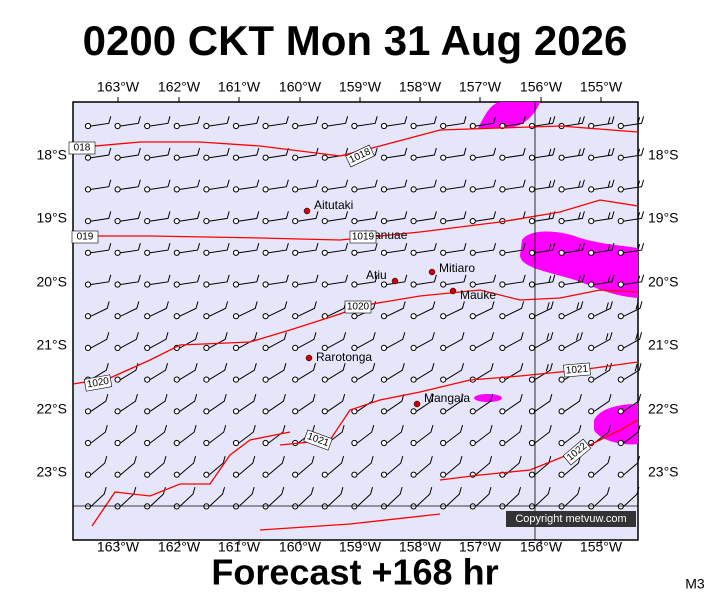  I want to click on y-tick-label: 22°S, so click(51, 409).